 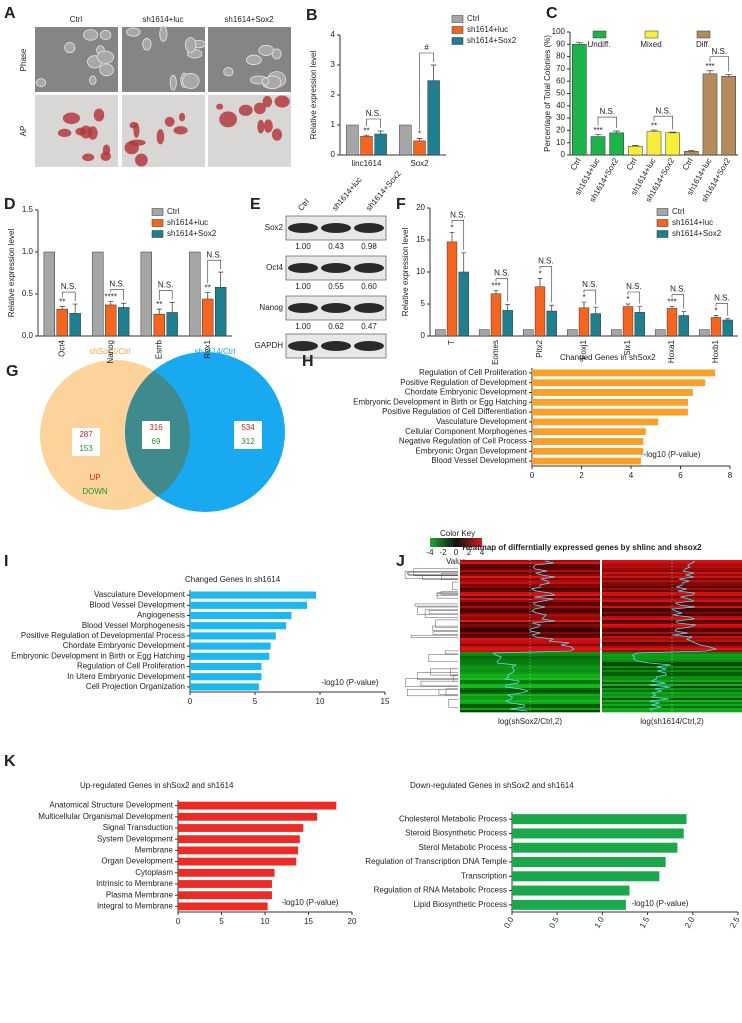 What do you see at coordinates (10, 204) in the screenshot?
I see `panel-letter: D` at bounding box center [10, 204].